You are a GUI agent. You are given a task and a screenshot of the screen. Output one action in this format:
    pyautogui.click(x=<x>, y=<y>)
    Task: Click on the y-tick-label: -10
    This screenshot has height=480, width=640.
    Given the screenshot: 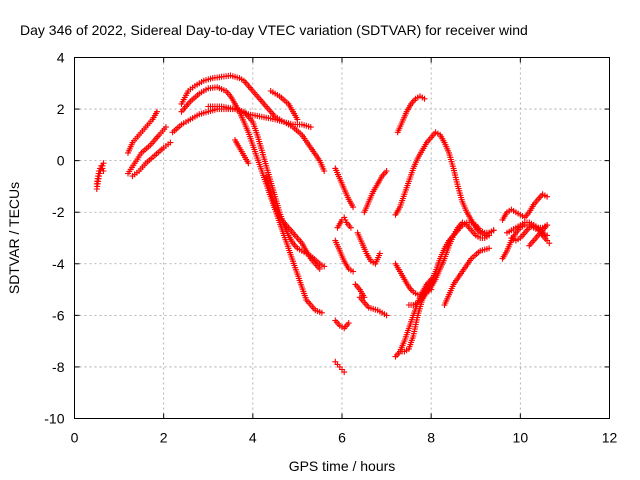 What is the action you would take?
    pyautogui.click(x=54, y=419)
    